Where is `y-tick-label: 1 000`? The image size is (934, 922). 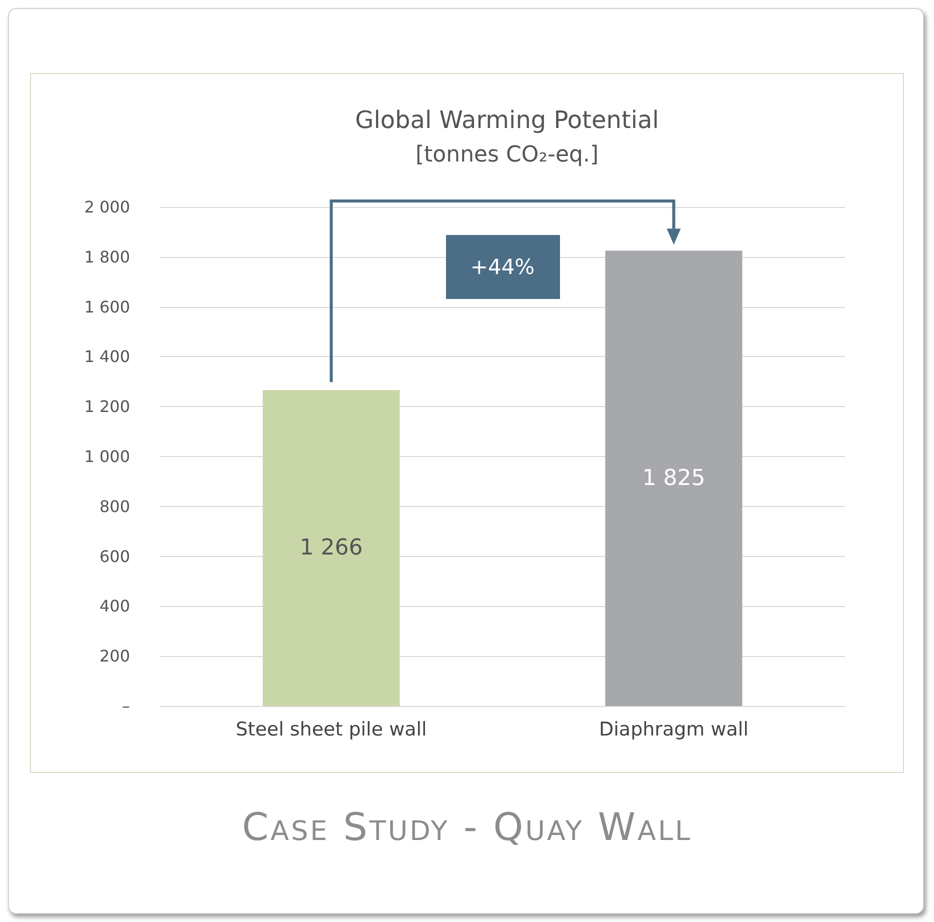
y-tick-label: 1 000 is located at coordinates (107, 456).